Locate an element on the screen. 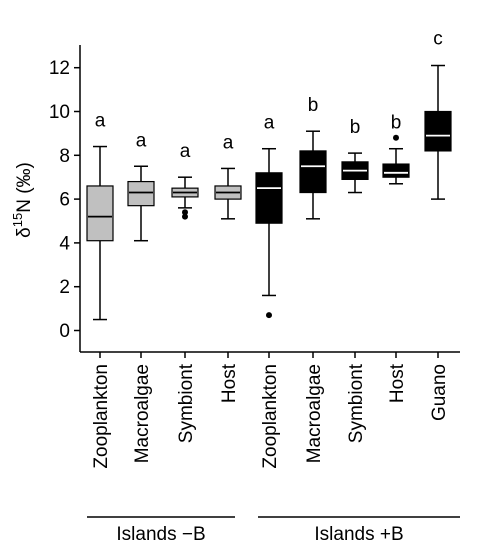 The width and height of the screenshot is (482, 547). group-labels: Islands −B Islands +B is located at coordinates (273, 530).